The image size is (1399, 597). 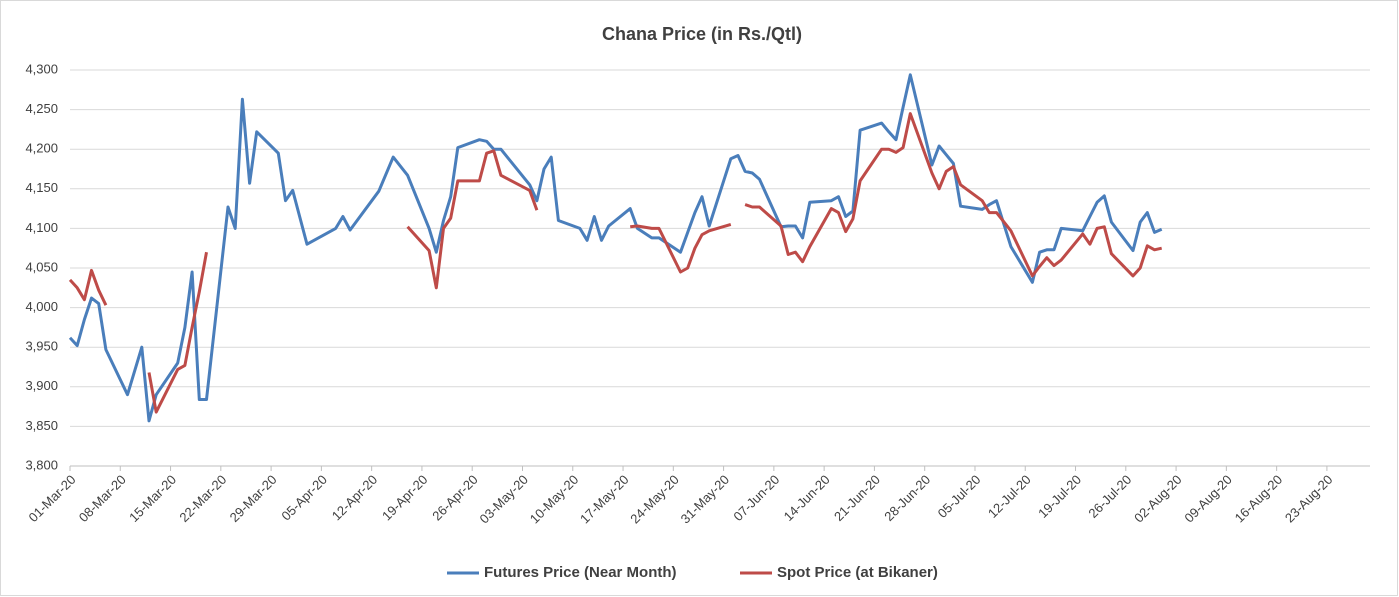 What do you see at coordinates (41, 68) in the screenshot?
I see `y-tick-label: 4,300` at bounding box center [41, 68].